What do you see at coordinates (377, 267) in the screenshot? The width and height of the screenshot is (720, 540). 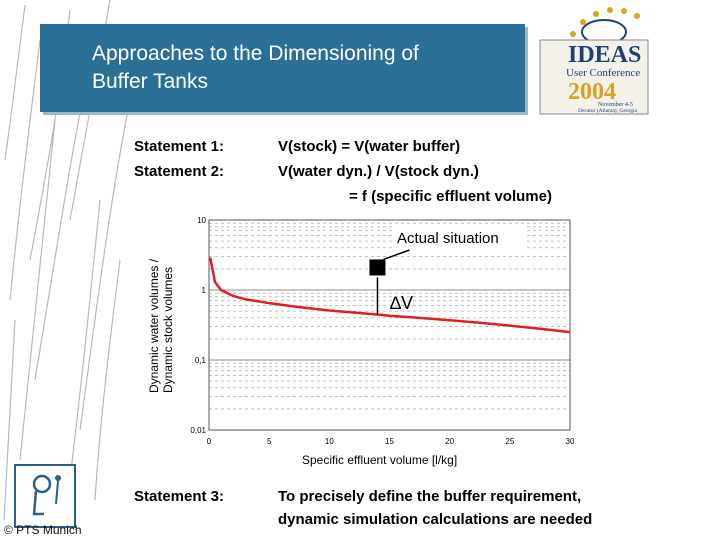 I see `actual-situation-point` at bounding box center [377, 267].